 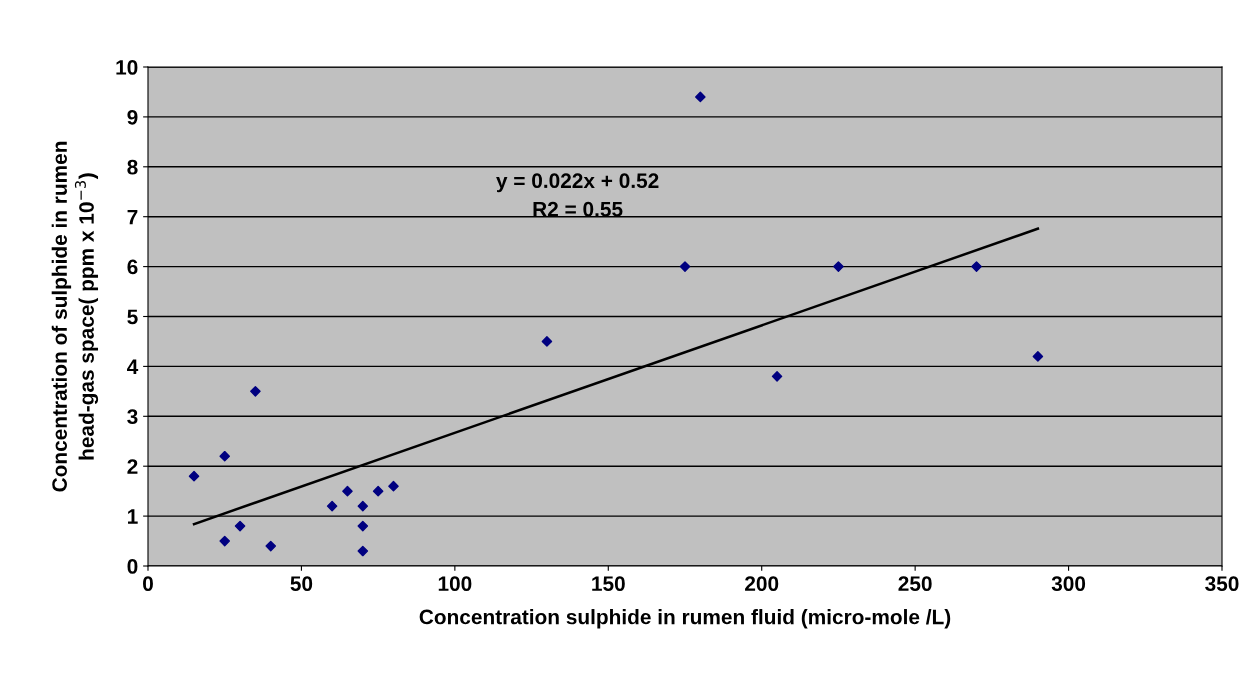 What do you see at coordinates (608, 584) in the screenshot?
I see `x-tick-label: 150` at bounding box center [608, 584].